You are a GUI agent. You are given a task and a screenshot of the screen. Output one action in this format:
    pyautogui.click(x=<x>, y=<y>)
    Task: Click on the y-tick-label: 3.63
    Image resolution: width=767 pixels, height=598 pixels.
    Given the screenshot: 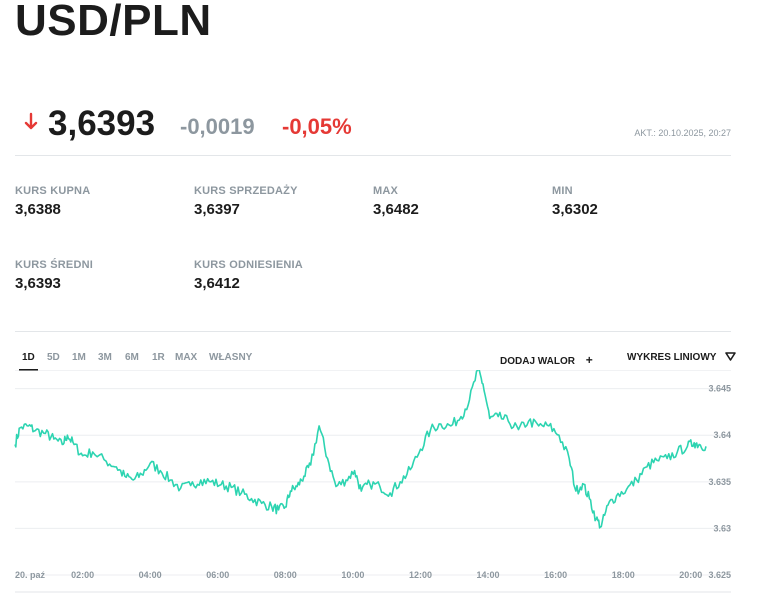 What is the action you would take?
    pyautogui.click(x=722, y=528)
    